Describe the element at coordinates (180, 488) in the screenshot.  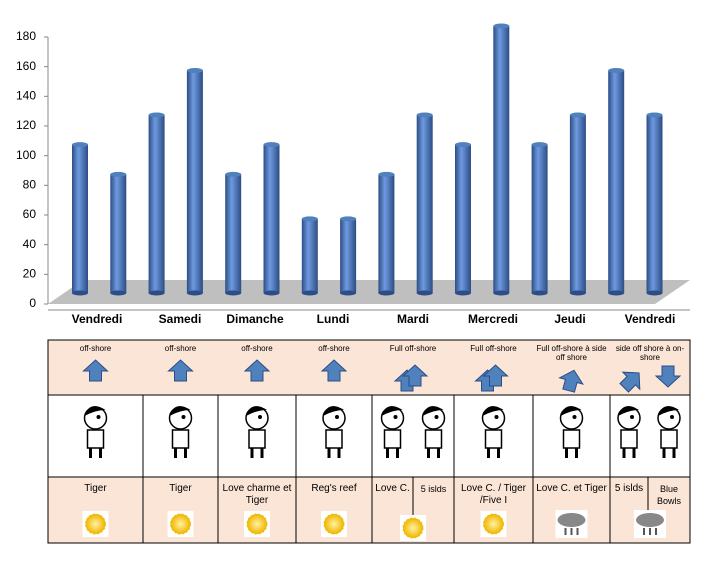
I see `spot-label: Tiger` at that location.